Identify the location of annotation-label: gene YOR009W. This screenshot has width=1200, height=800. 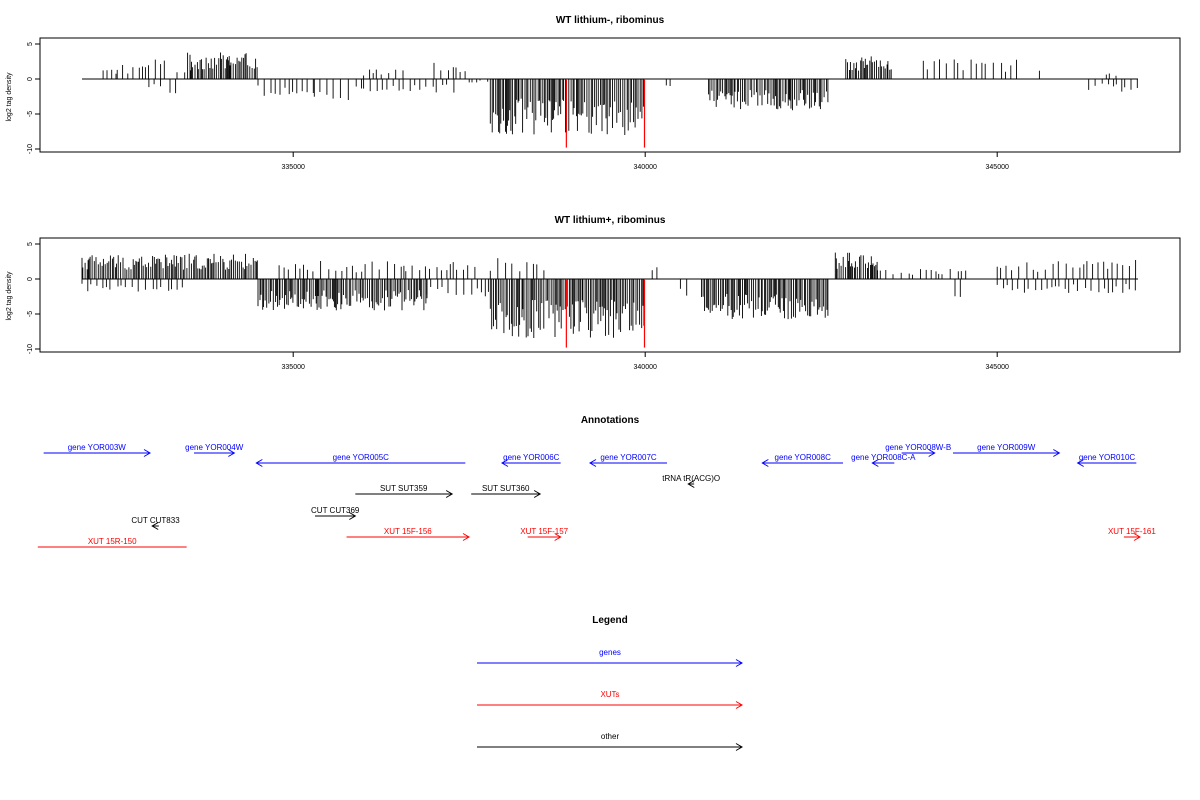
(1006, 447).